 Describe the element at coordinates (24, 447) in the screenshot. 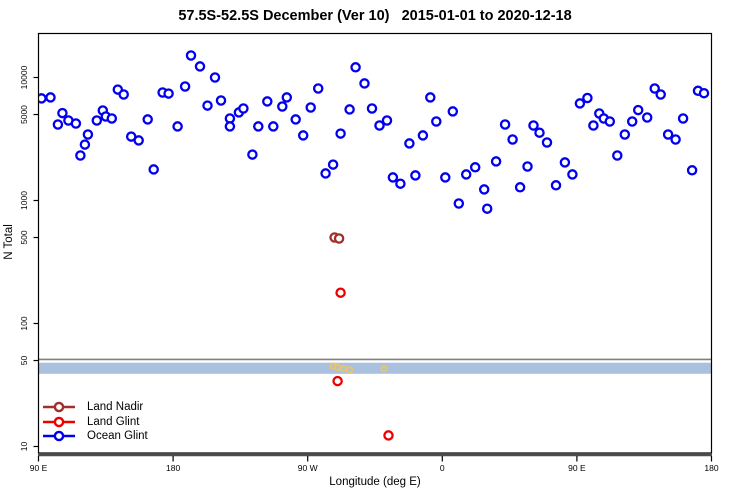

I see `y-tick-label: 10` at that location.